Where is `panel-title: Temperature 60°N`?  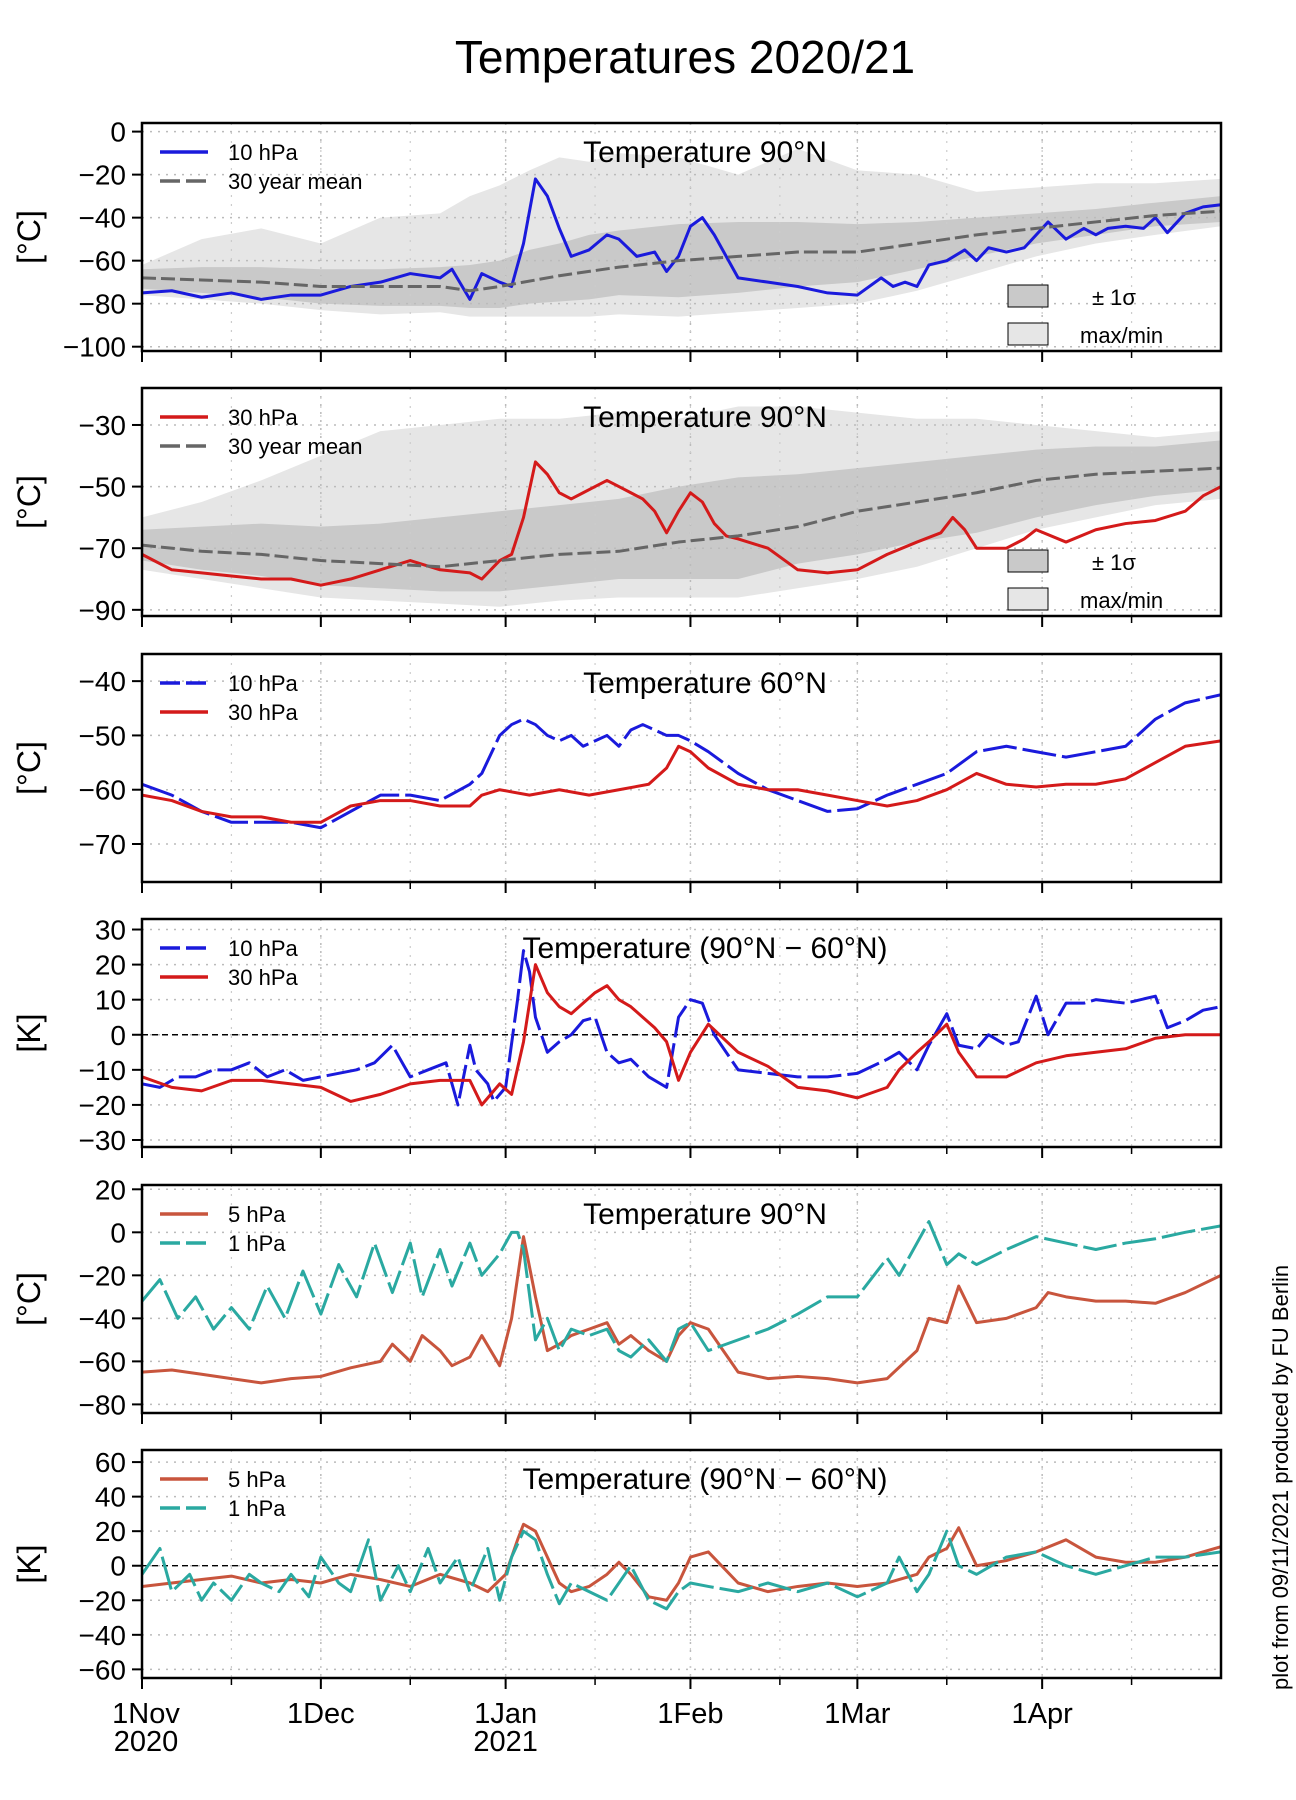
panel-title: Temperature 60°N is located at coordinates (705, 683).